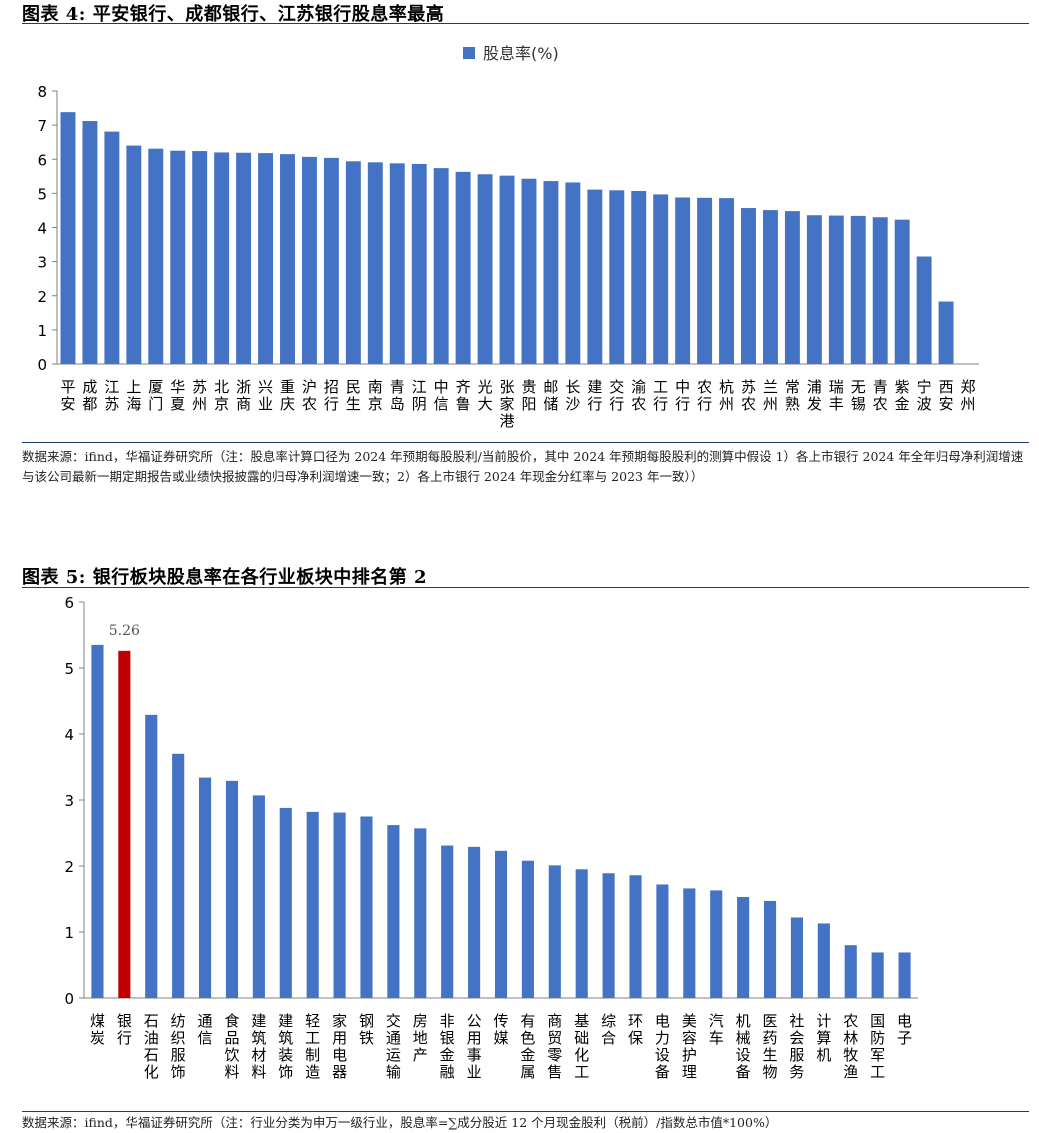 The height and width of the screenshot is (1133, 1039). Describe the element at coordinates (68, 238) in the screenshot. I see `bar-平安` at that location.